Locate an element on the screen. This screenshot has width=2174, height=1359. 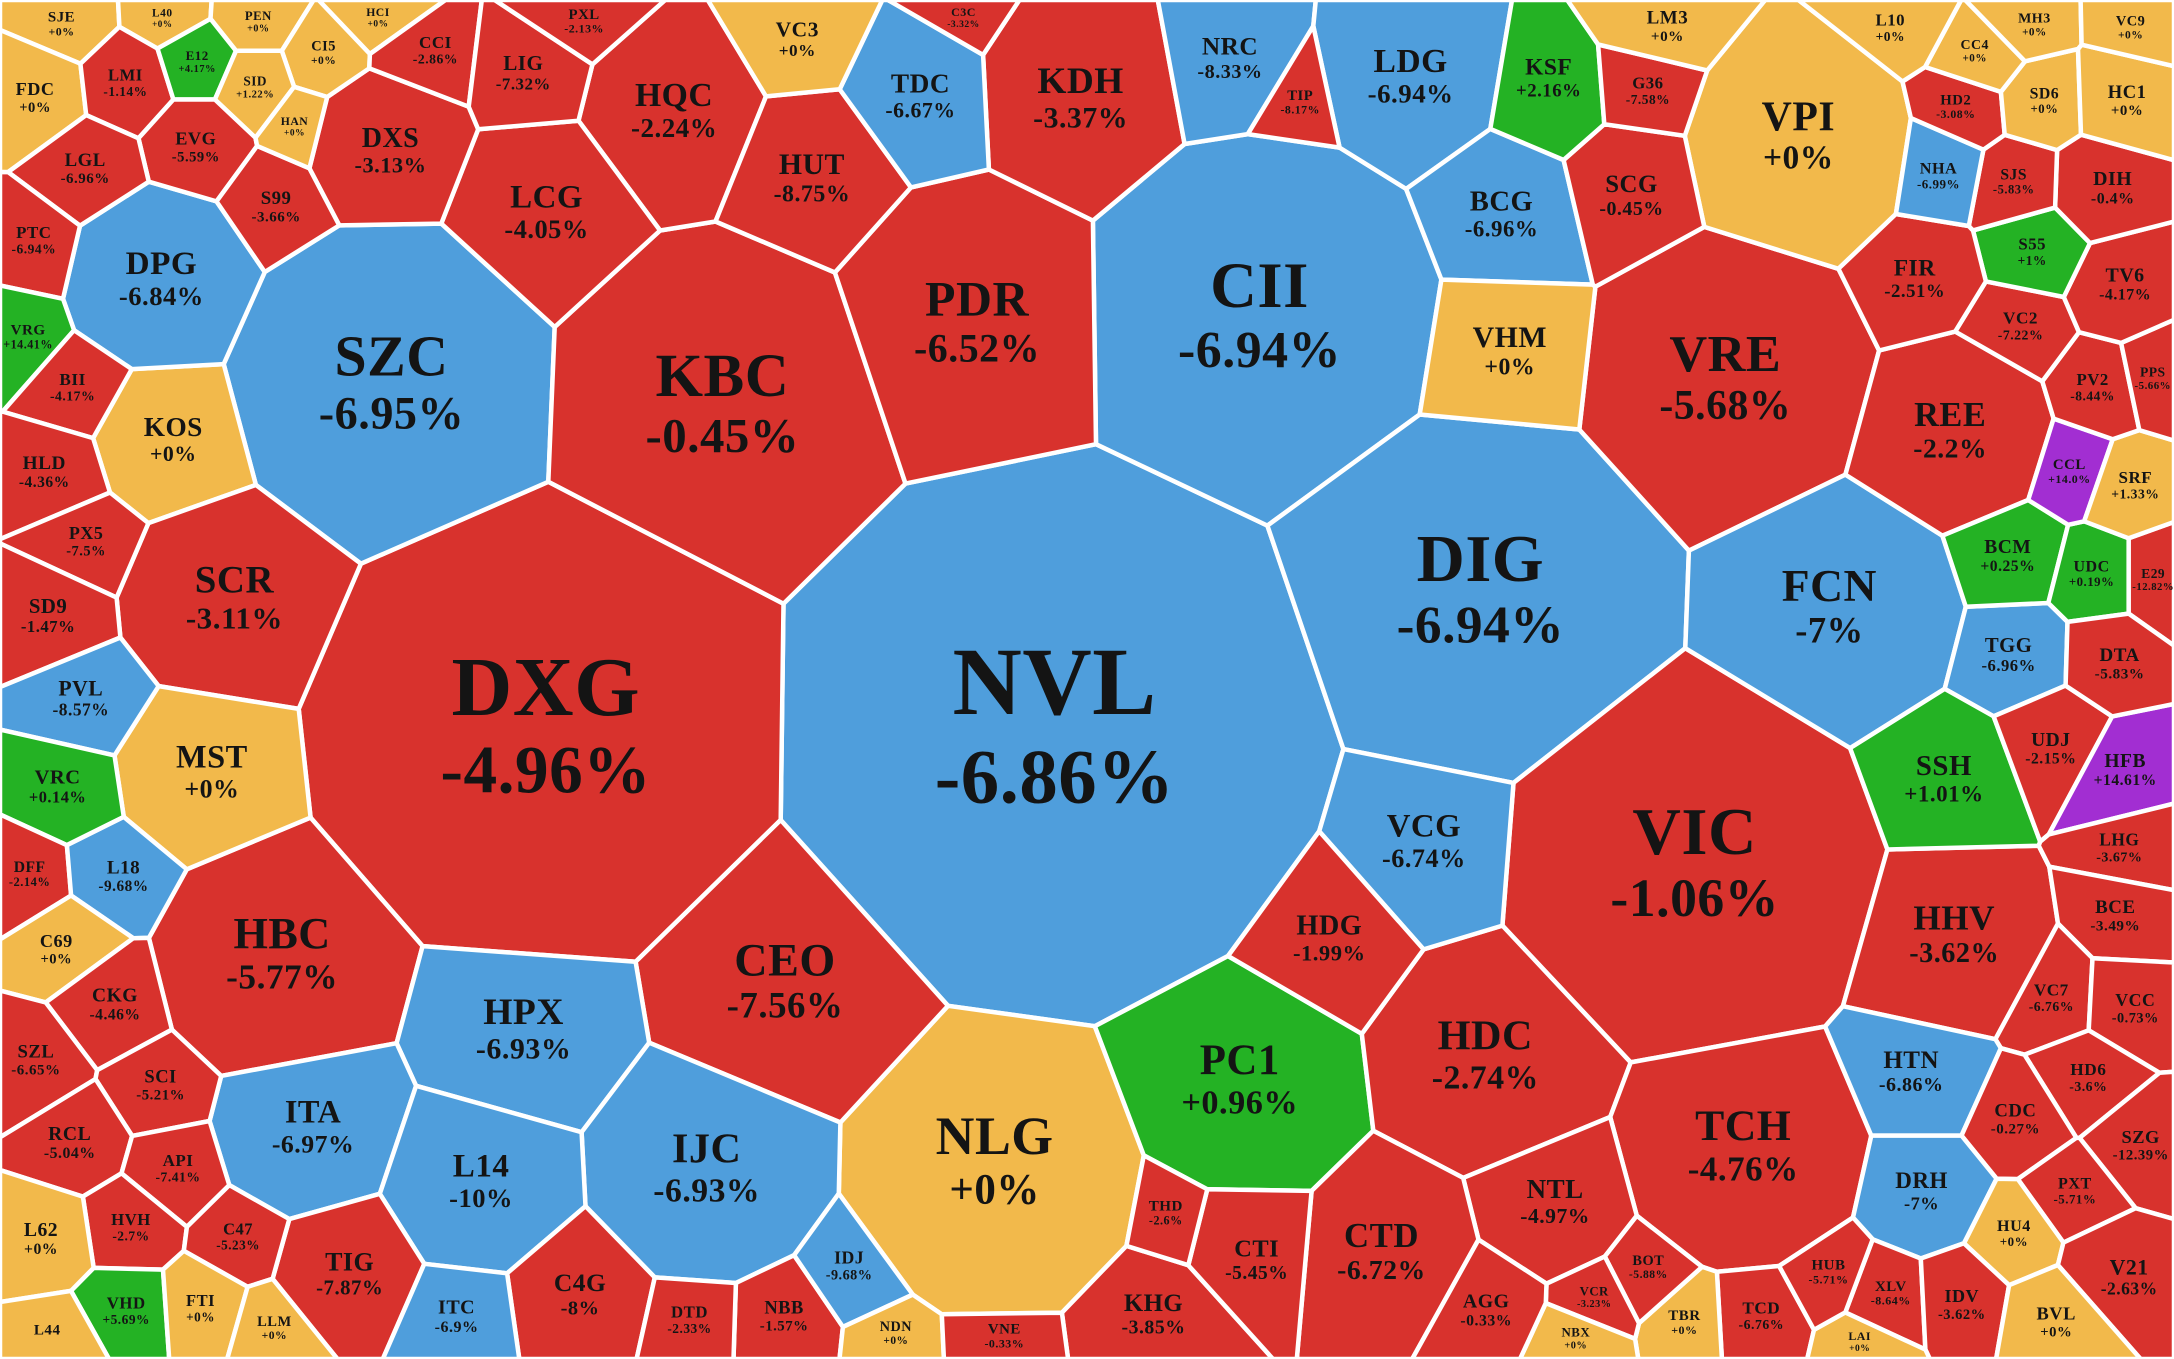
cell-VHM: VHM+0% is located at coordinates (1507, 354).